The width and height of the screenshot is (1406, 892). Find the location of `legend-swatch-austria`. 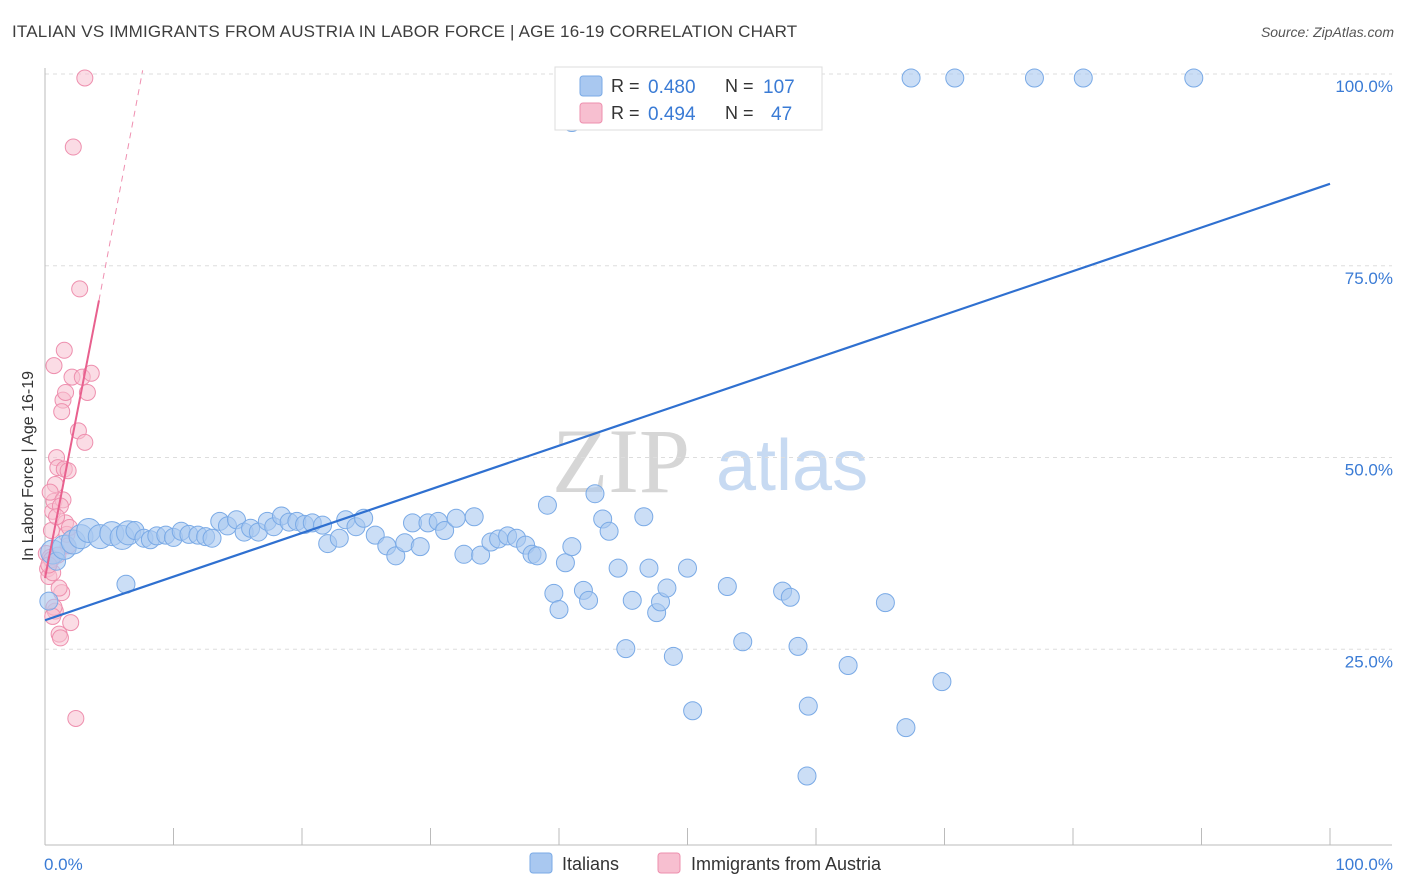

legend-swatch-austria is located at coordinates (591, 113).